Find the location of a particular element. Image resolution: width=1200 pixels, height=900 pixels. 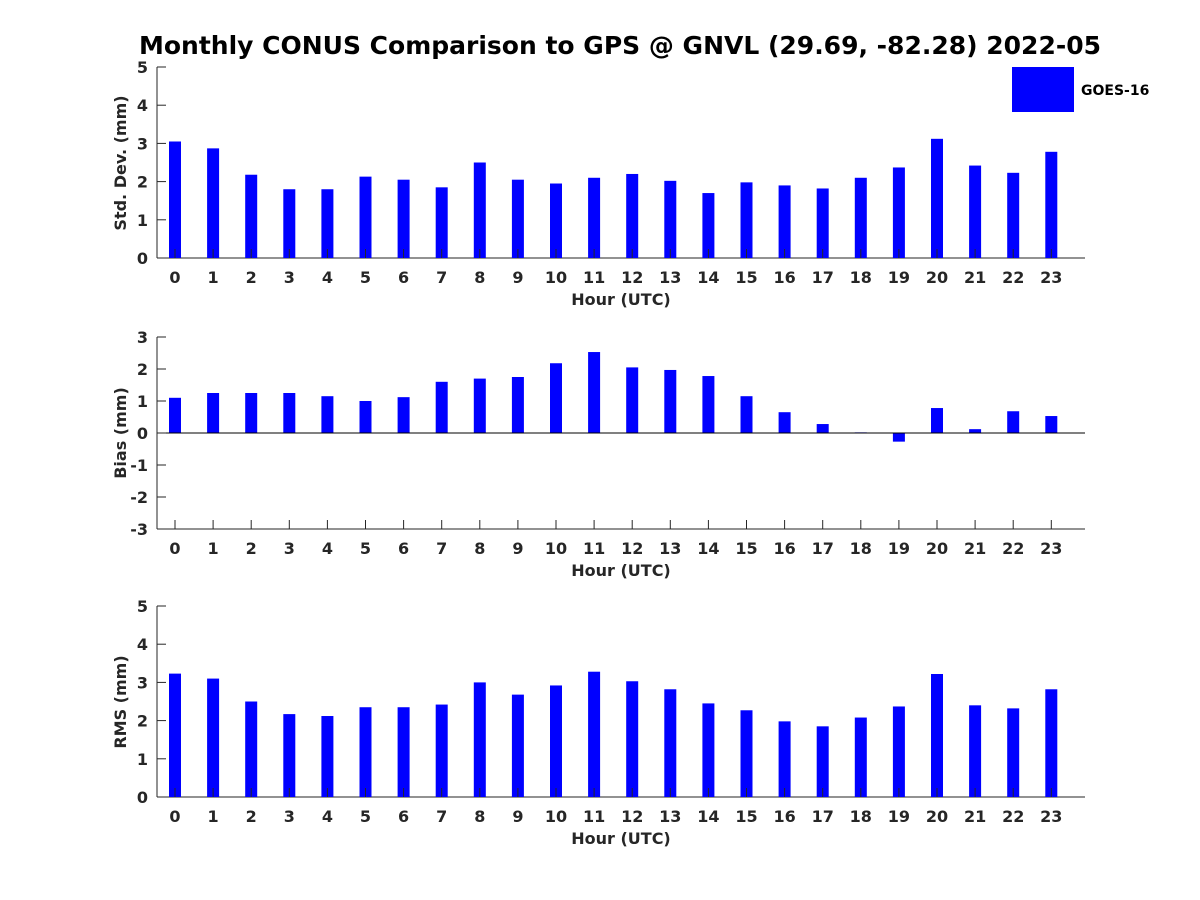

rms-y-tick-label: 4 is located at coordinates (142, 644).